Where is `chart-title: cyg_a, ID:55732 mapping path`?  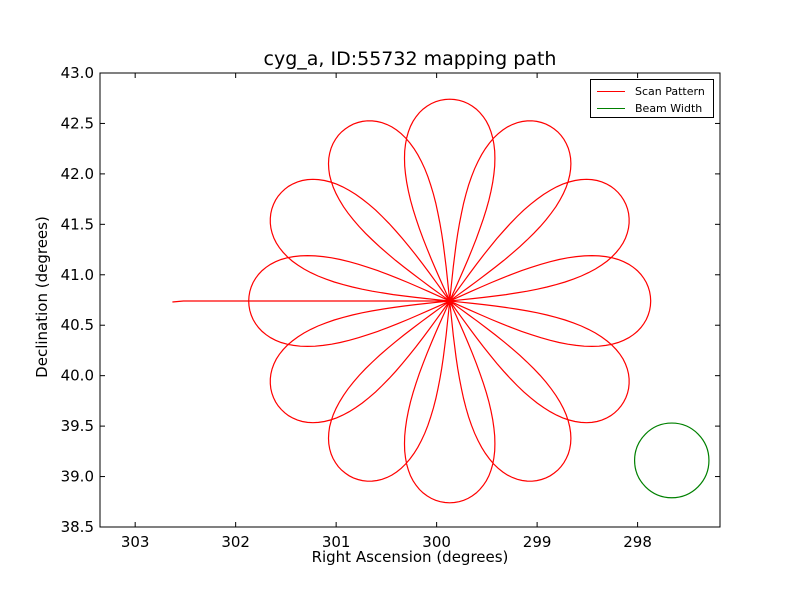
chart-title: cyg_a, ID:55732 mapping path is located at coordinates (410, 59).